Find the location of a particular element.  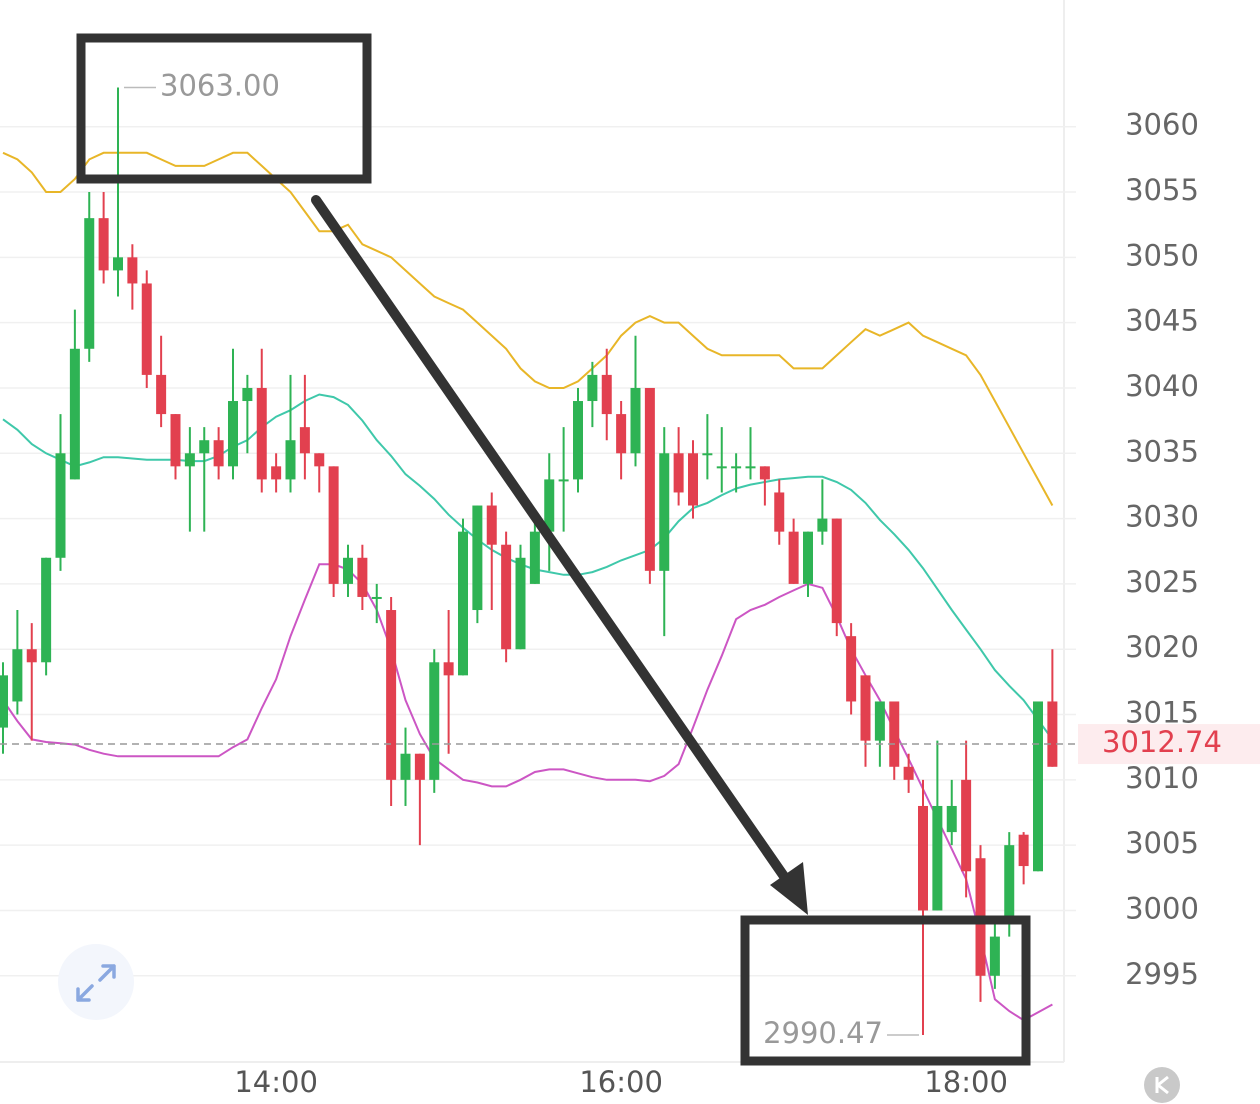

y-tick-label: 3015 is located at coordinates (1162, 713).